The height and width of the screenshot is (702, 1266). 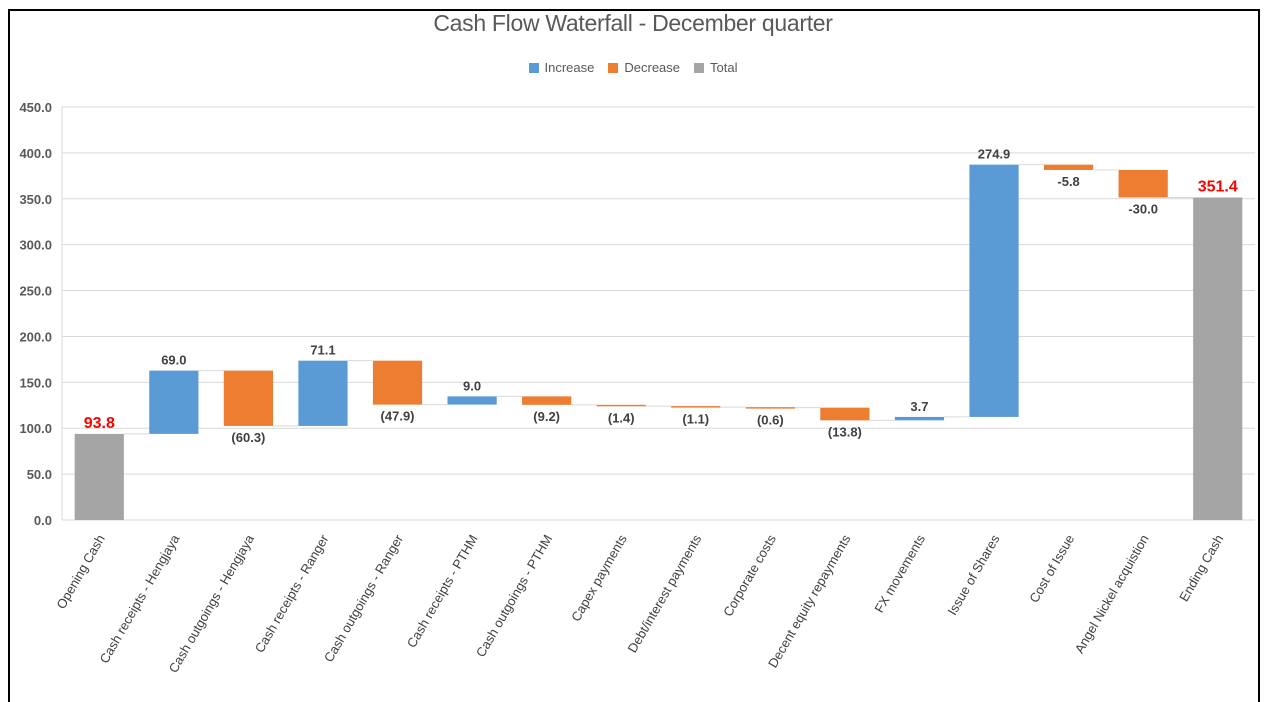 I want to click on y-tick-label: 200.0, so click(x=35, y=336).